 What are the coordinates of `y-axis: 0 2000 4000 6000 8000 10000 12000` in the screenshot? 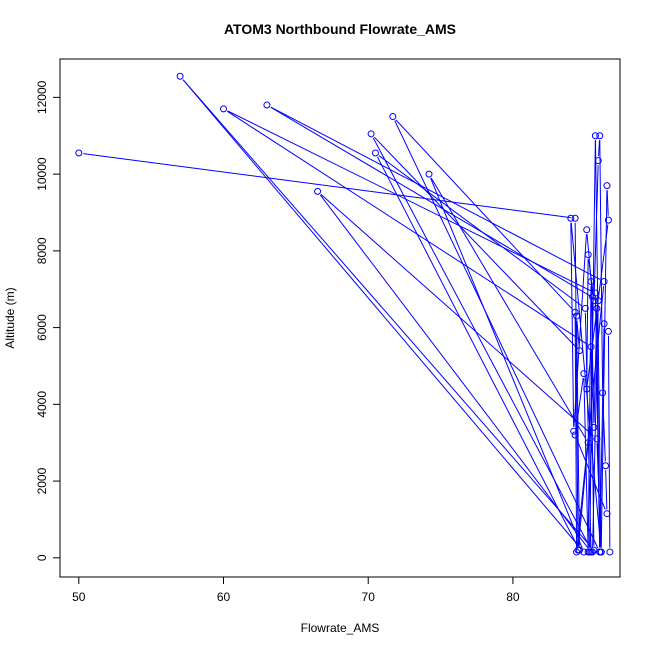 It's located at (47, 320).